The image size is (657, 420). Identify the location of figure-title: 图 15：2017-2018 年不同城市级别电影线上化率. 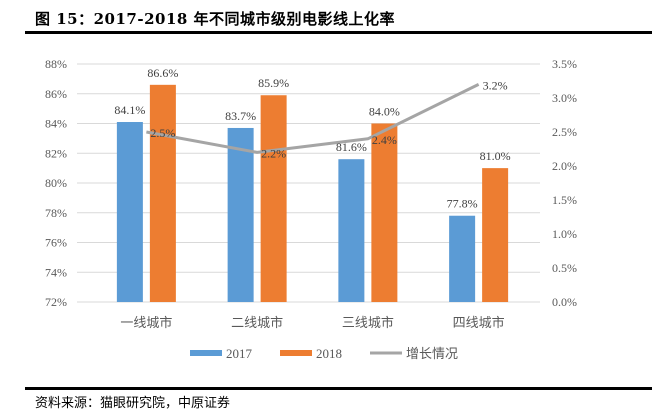
(215, 19).